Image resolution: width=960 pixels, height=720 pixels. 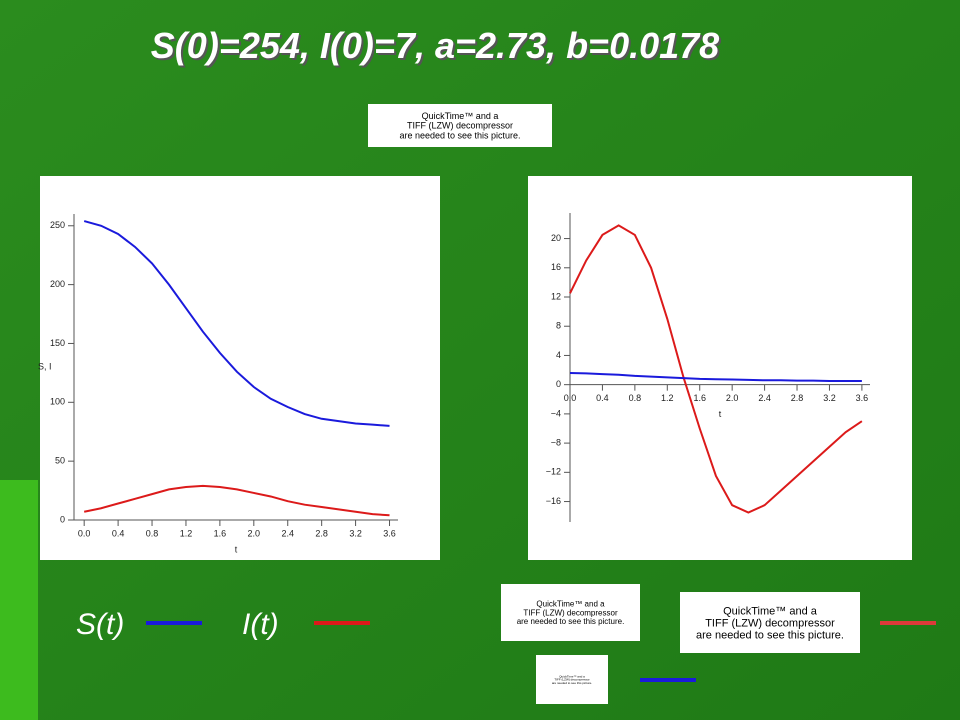 What do you see at coordinates (57, 402) in the screenshot?
I see `y-tick-label: 100` at bounding box center [57, 402].